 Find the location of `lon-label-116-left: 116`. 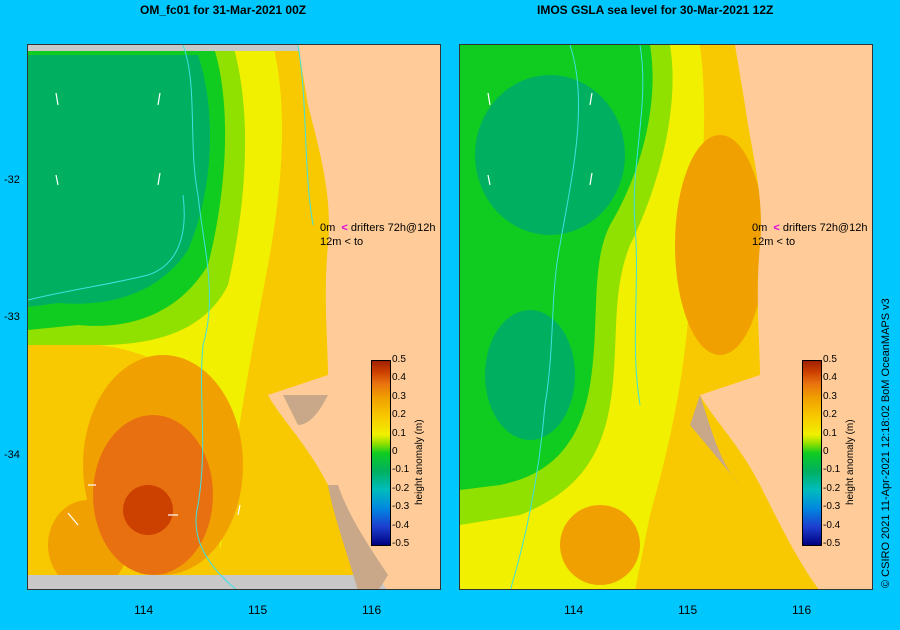

lon-label-116-left: 116 is located at coordinates (372, 610).